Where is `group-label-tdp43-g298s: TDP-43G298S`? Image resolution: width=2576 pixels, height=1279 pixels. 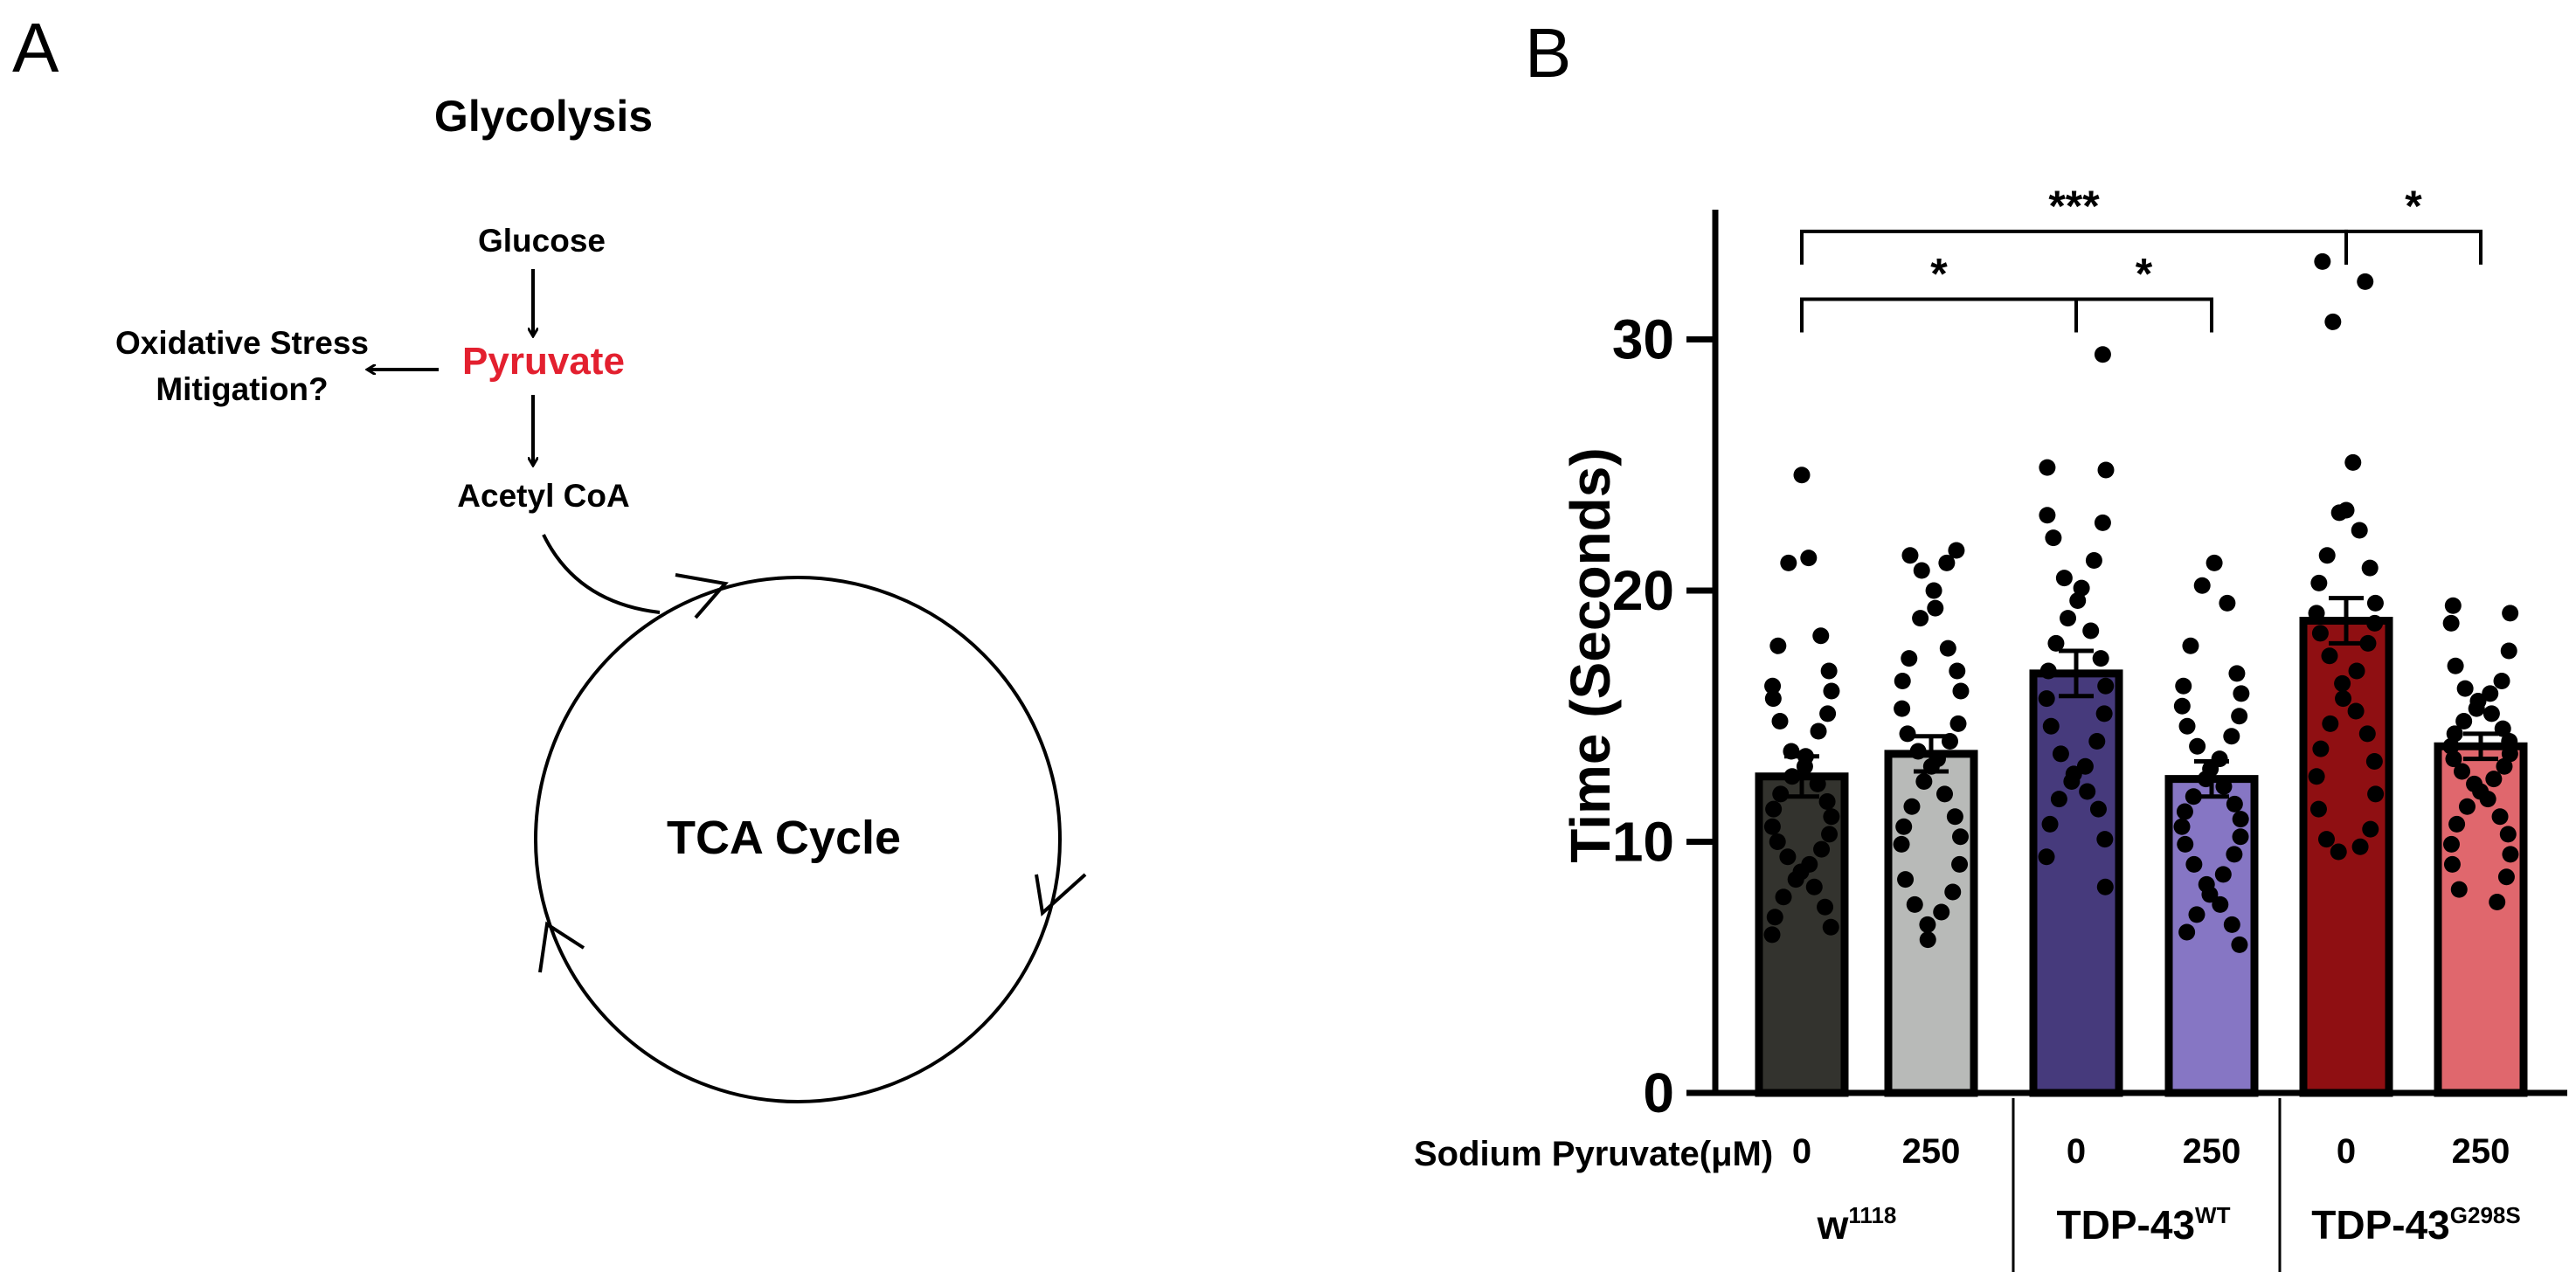 group-label-tdp43-g298s: TDP-43G298S is located at coordinates (2415, 1225).